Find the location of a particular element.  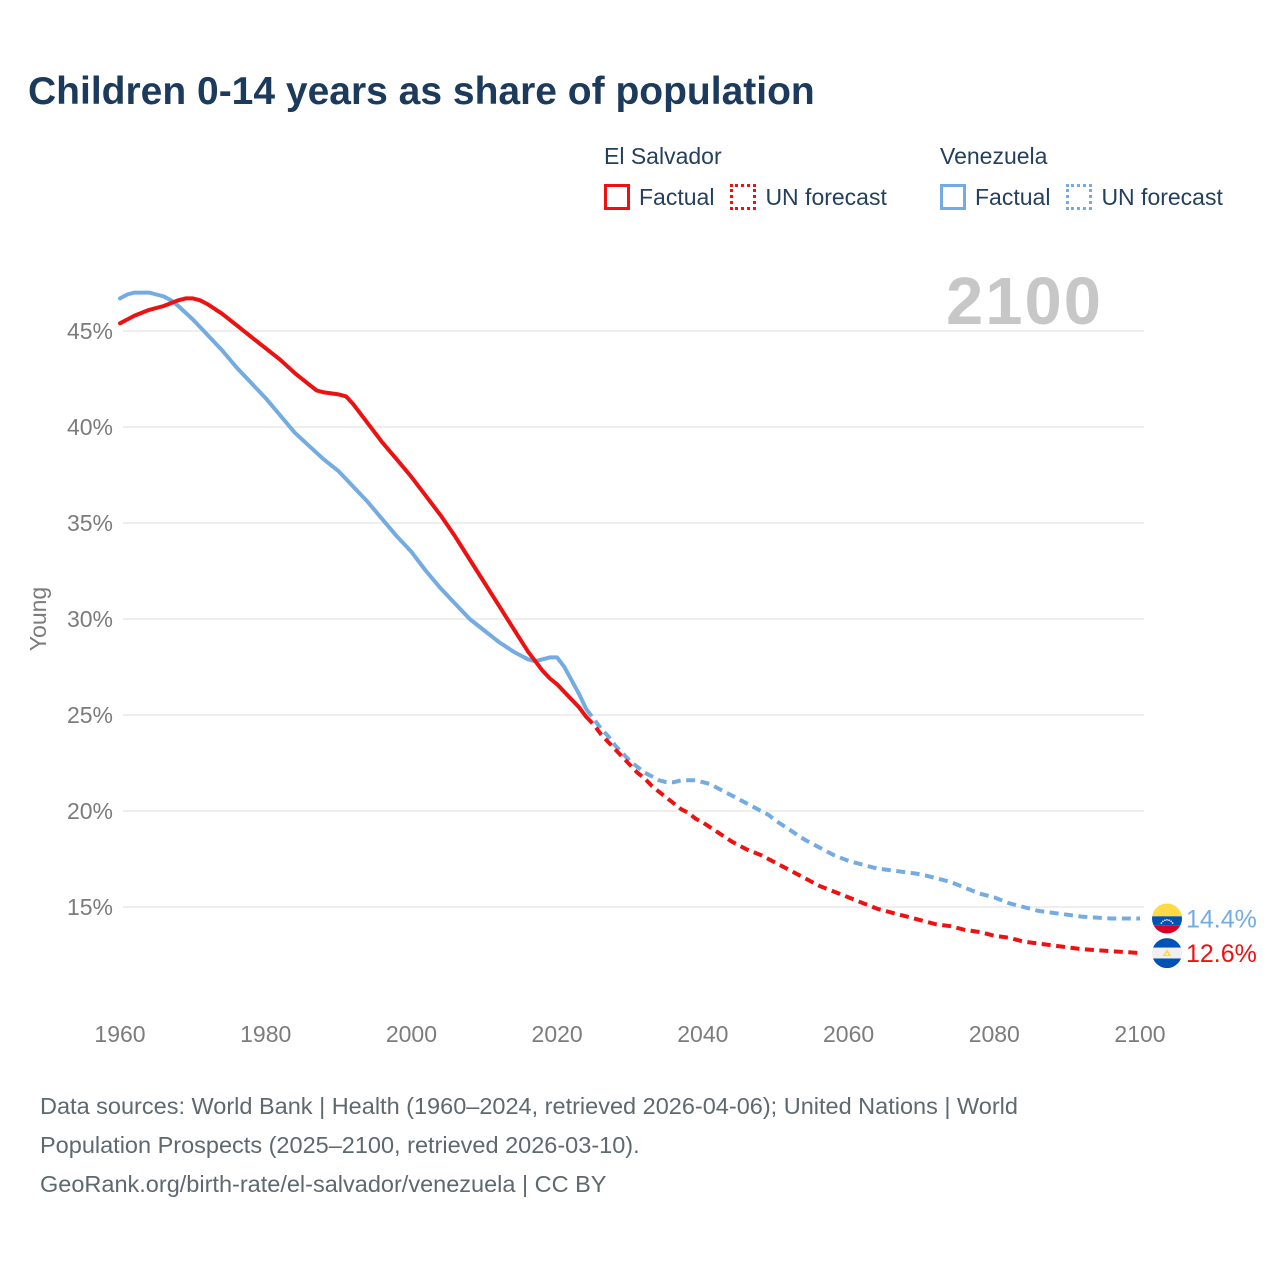

x-tick-label: 1960 is located at coordinates (119, 1034).